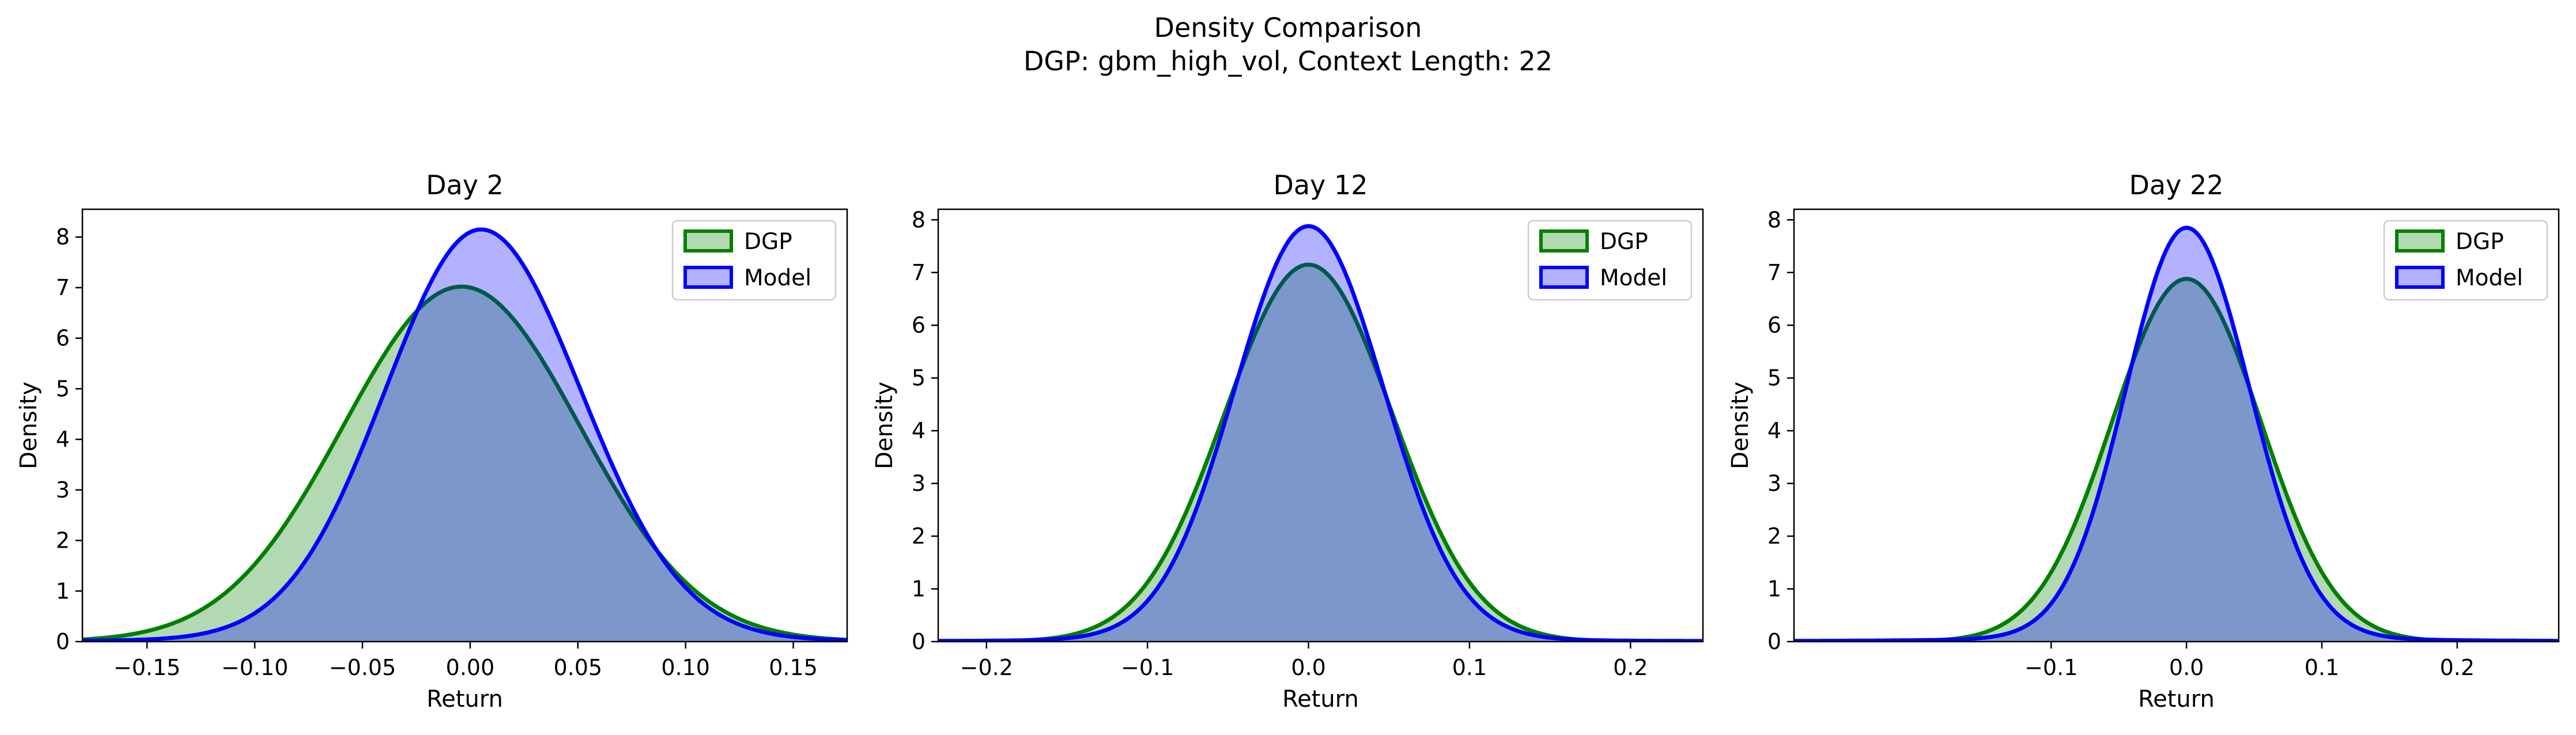 Image resolution: width=2576 pixels, height=735 pixels. What do you see at coordinates (2176, 185) in the screenshot?
I see `subplot-title: Day 22` at bounding box center [2176, 185].